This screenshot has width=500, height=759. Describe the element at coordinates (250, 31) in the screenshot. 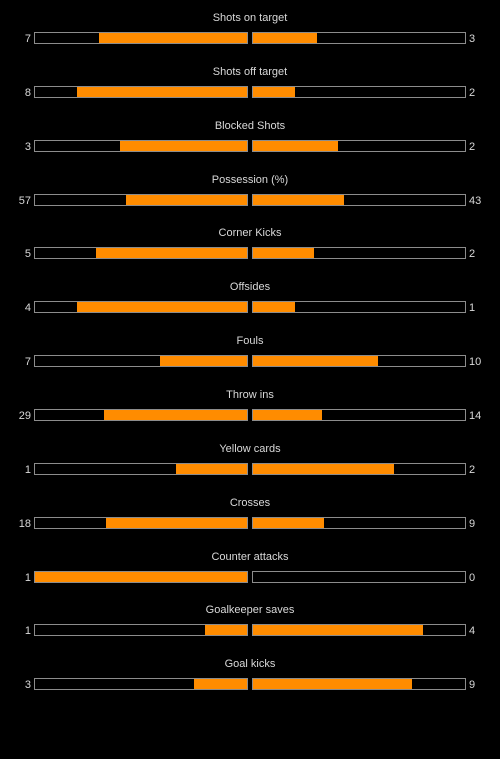

I see `stat-row: Shots on target 7 3` at that location.